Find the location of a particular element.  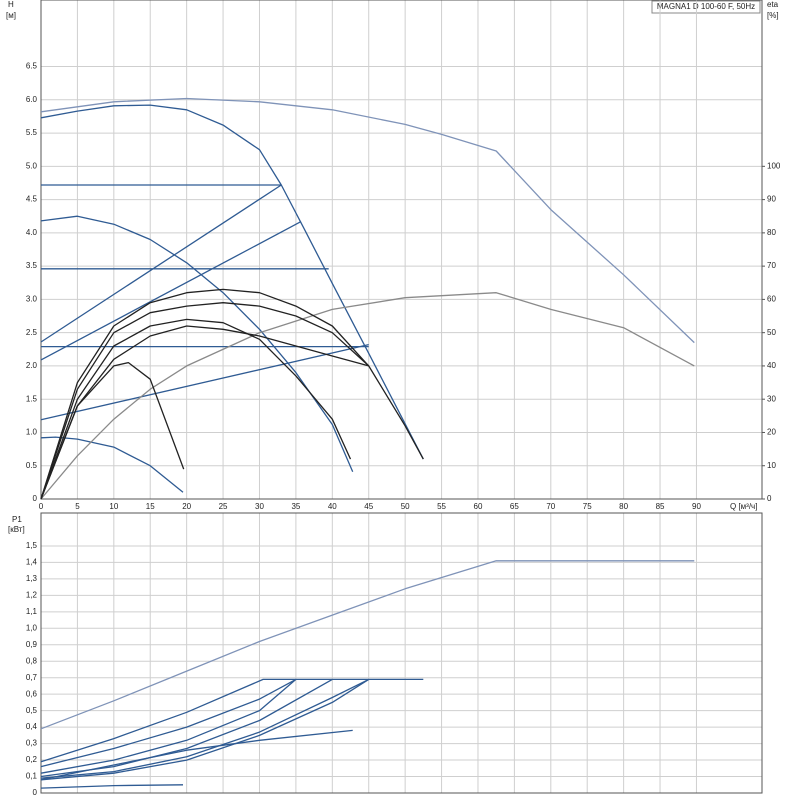

y-tick-label: 0.5 is located at coordinates (32, 465).